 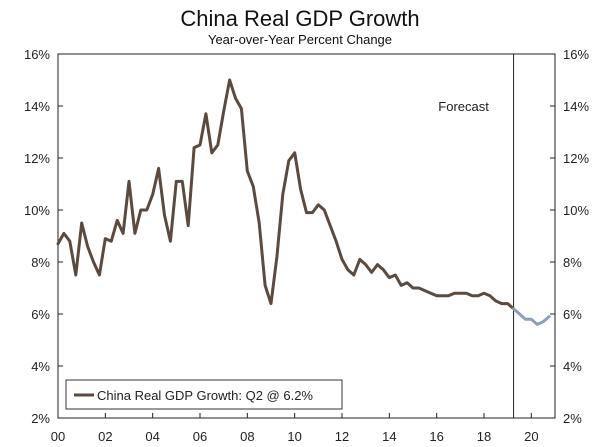 What do you see at coordinates (299, 18) in the screenshot?
I see `chart-title: China Real GDP Growth` at bounding box center [299, 18].